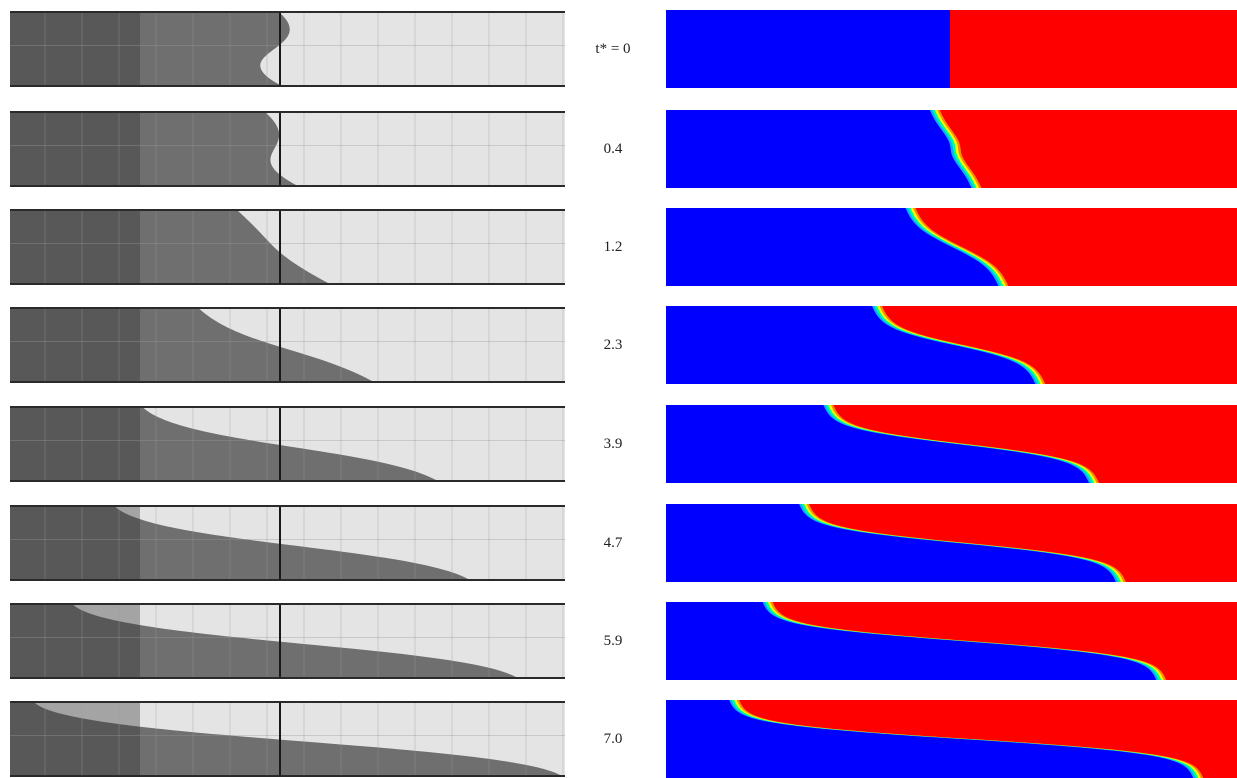 This screenshot has width=1237, height=778. What do you see at coordinates (613, 543) in the screenshot?
I see `time-label: 4.7` at bounding box center [613, 543].